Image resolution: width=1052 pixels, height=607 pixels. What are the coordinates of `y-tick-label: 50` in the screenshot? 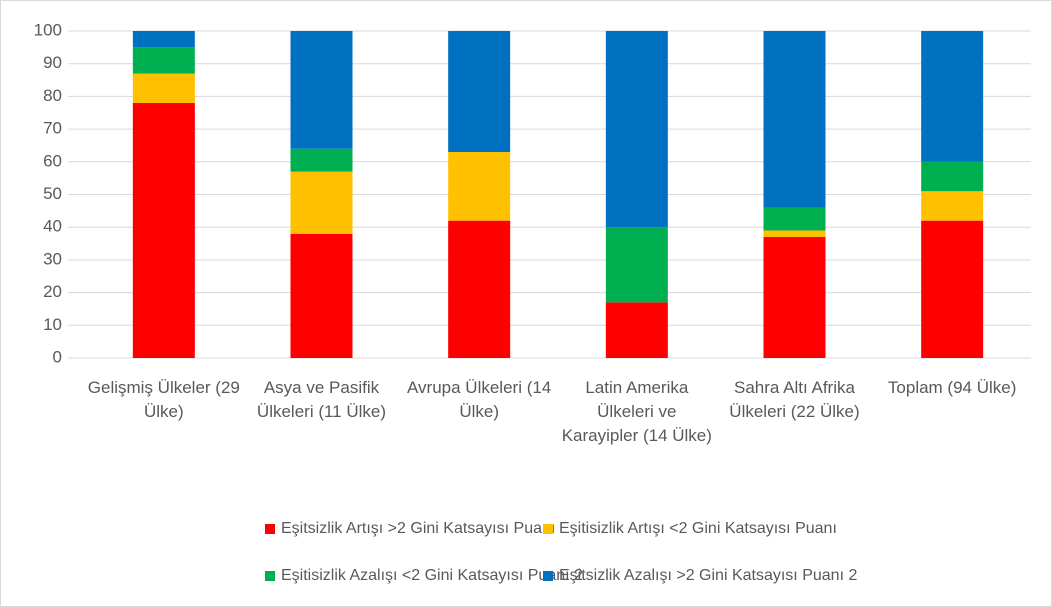 It's located at (52, 193).